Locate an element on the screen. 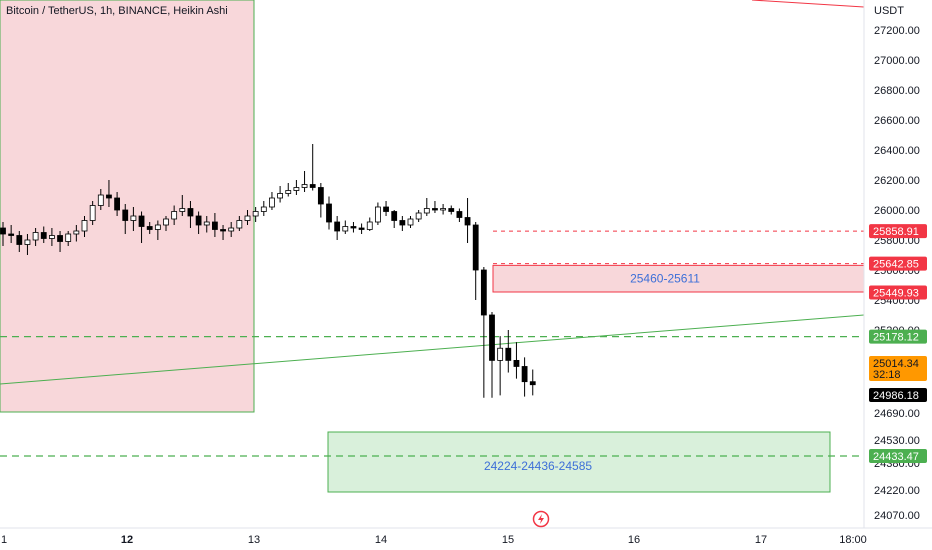 This screenshot has height=550, width=932. y-tick-label: 26800.00 is located at coordinates (897, 91).